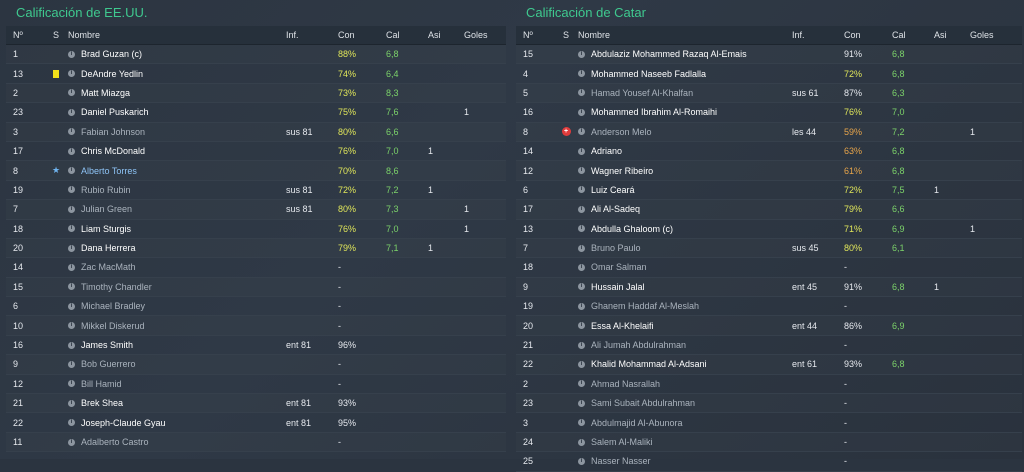  What do you see at coordinates (113, 151) in the screenshot?
I see `player-name-link: Chris McDonald` at bounding box center [113, 151].